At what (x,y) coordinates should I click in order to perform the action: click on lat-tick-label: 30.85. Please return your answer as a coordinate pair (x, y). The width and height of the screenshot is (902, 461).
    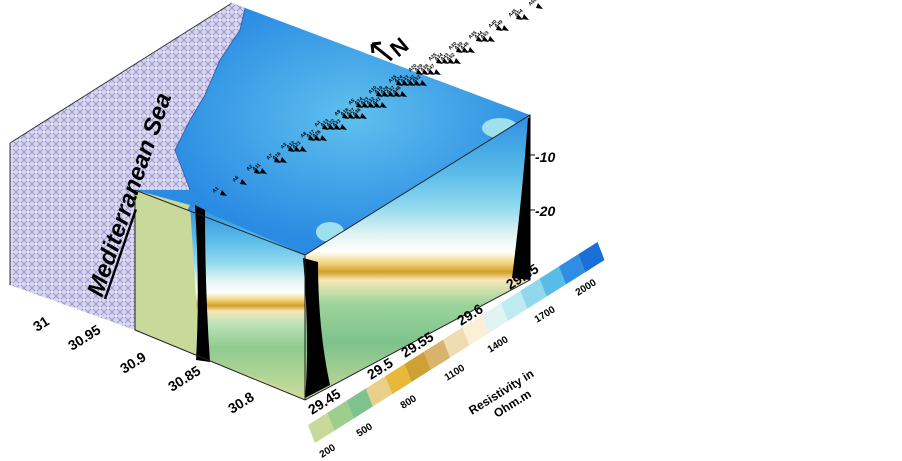
    Looking at the image, I should click on (184, 378).